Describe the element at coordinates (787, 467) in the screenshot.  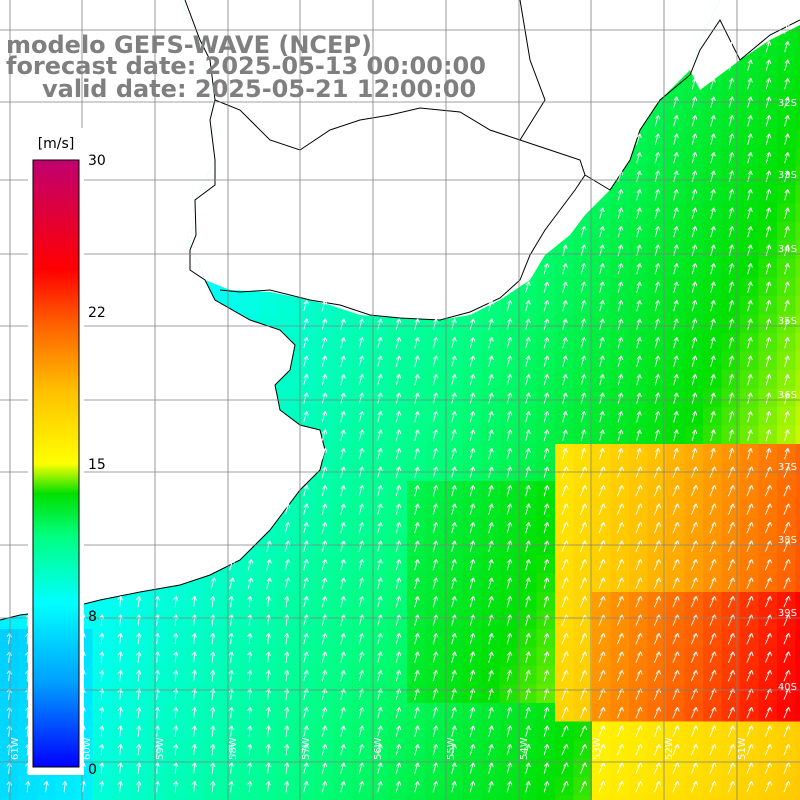
I see `lat-label: 37S` at that location.